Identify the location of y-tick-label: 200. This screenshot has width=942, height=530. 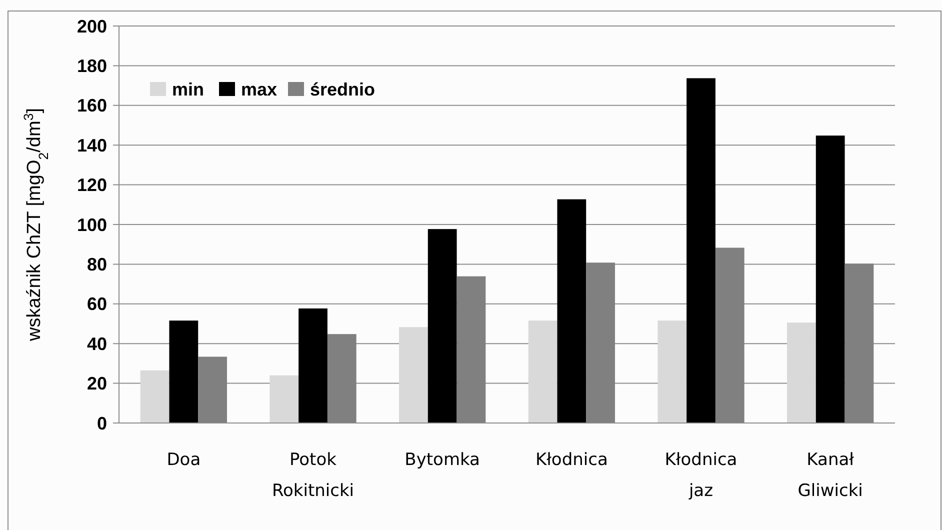
(91, 26).